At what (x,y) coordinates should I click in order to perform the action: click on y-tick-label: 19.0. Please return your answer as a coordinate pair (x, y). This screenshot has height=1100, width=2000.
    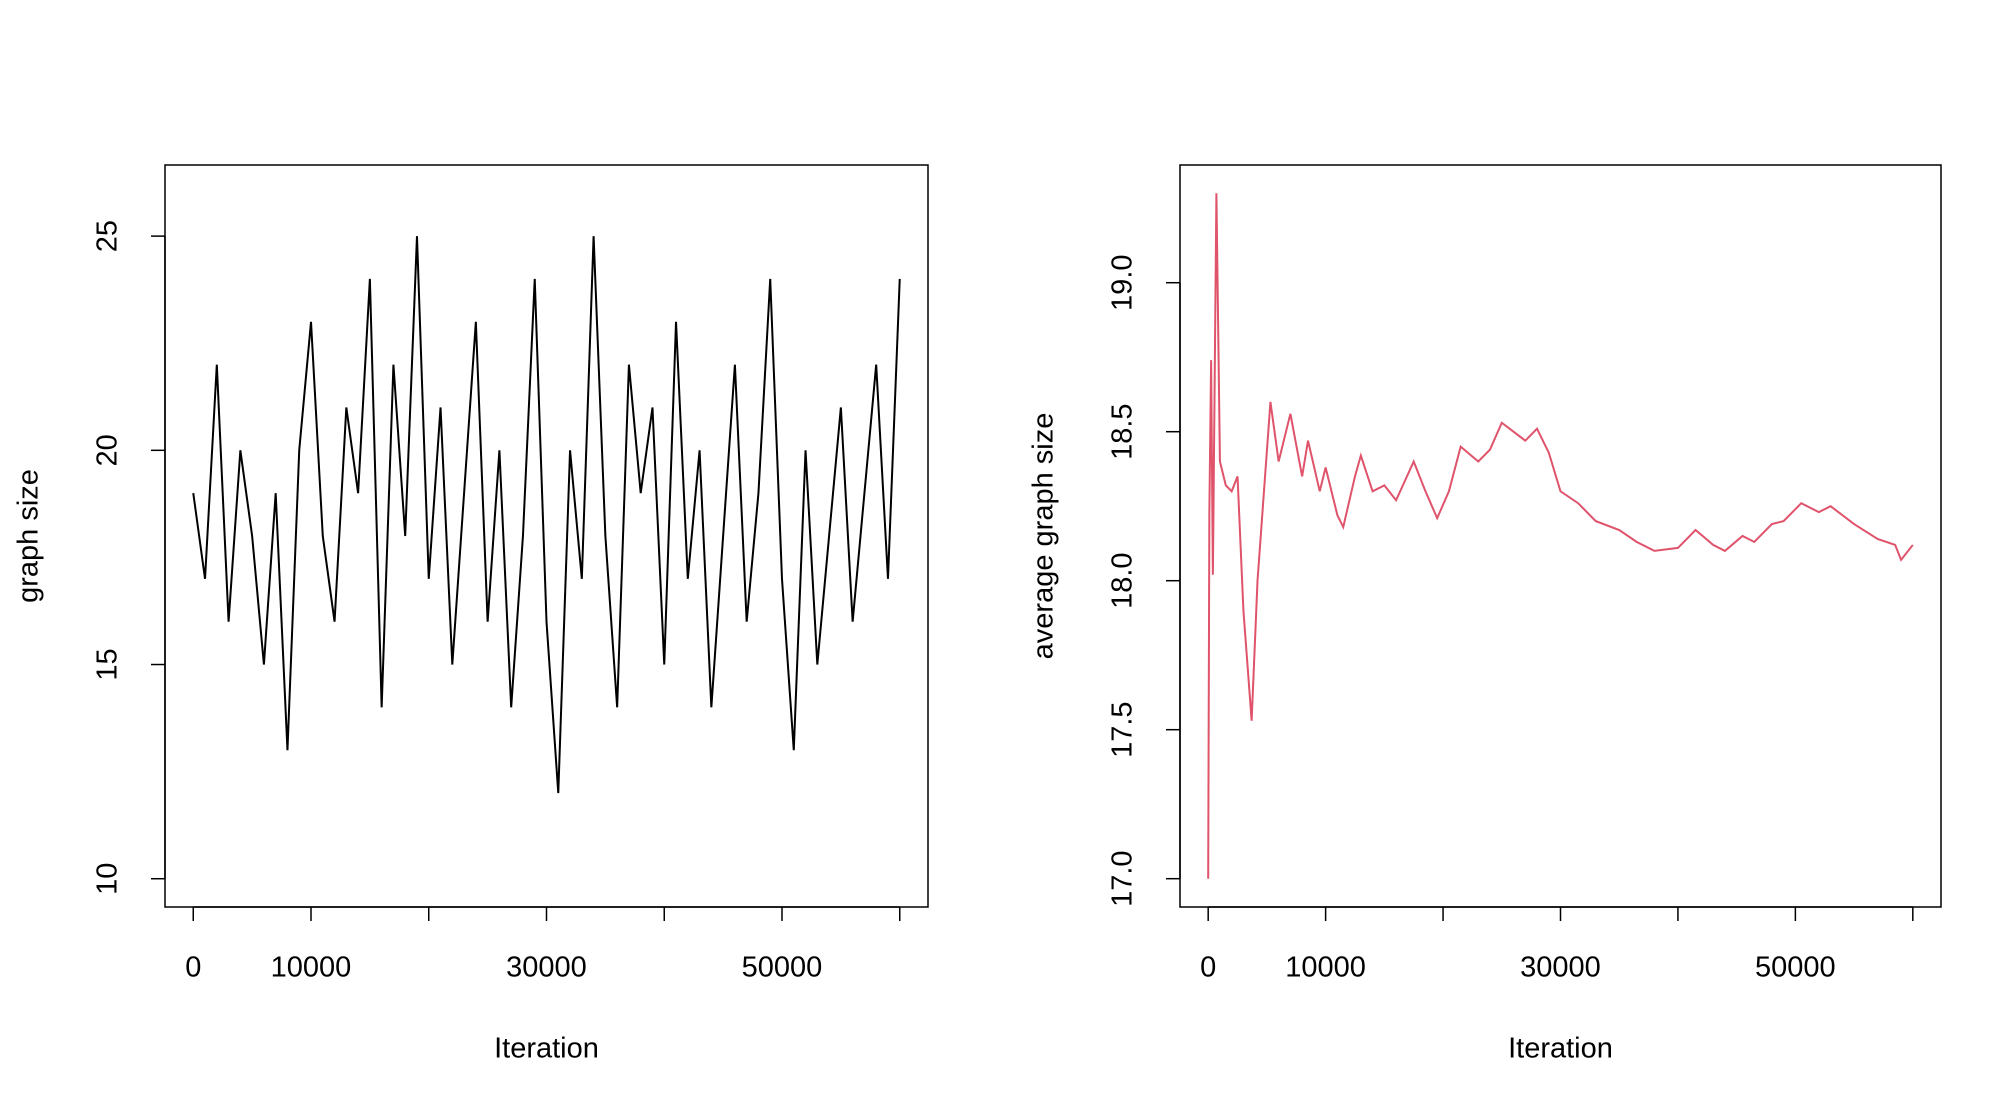
    Looking at the image, I should click on (1123, 282).